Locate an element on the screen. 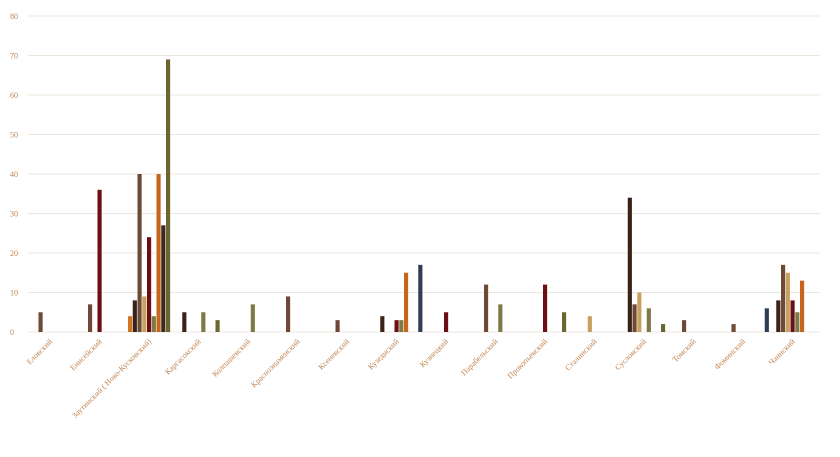 Image resolution: width=840 pixels, height=457 pixels. y-tick-label: 40 is located at coordinates (14, 174).